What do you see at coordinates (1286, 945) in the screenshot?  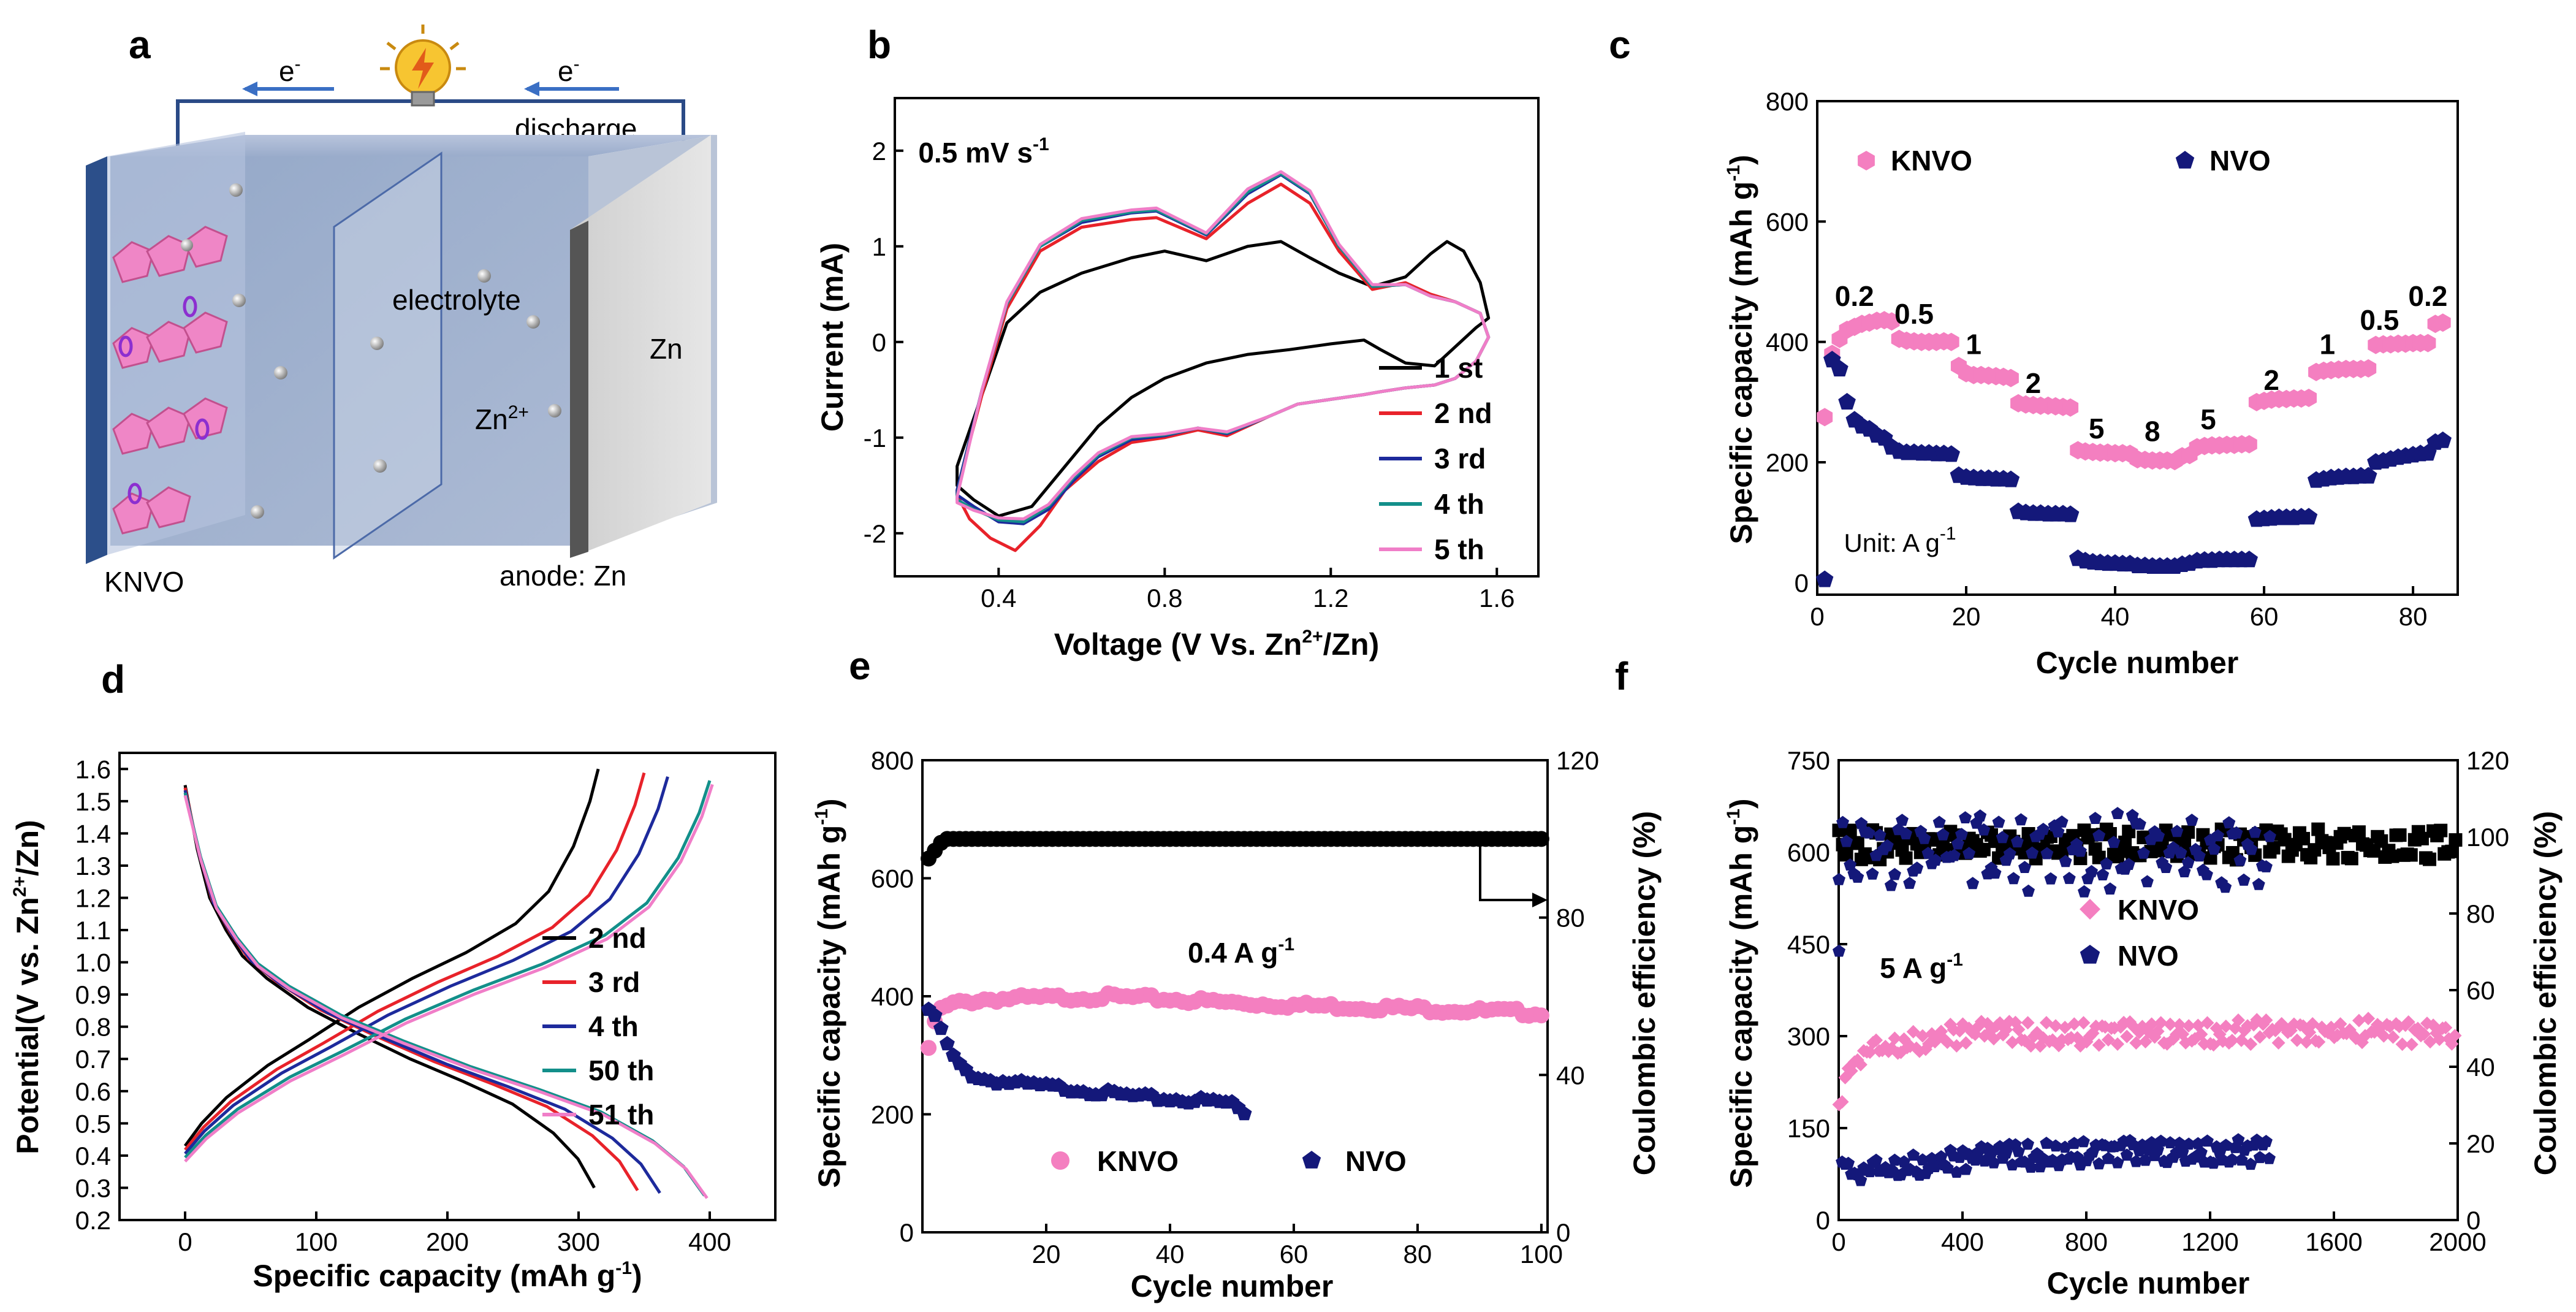 I see `current-density-annotation-sup: -1` at bounding box center [1286, 945].